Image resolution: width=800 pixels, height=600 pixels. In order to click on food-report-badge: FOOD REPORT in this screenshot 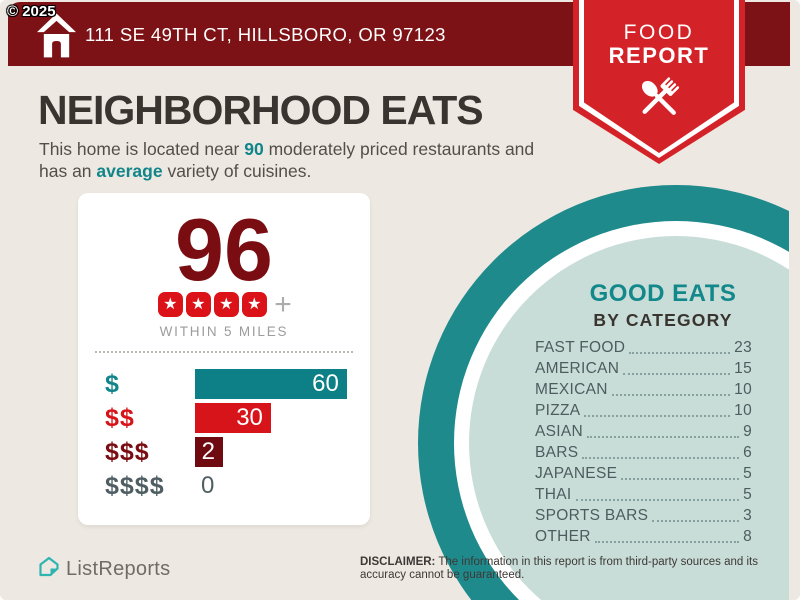, I will do `click(659, 82)`.